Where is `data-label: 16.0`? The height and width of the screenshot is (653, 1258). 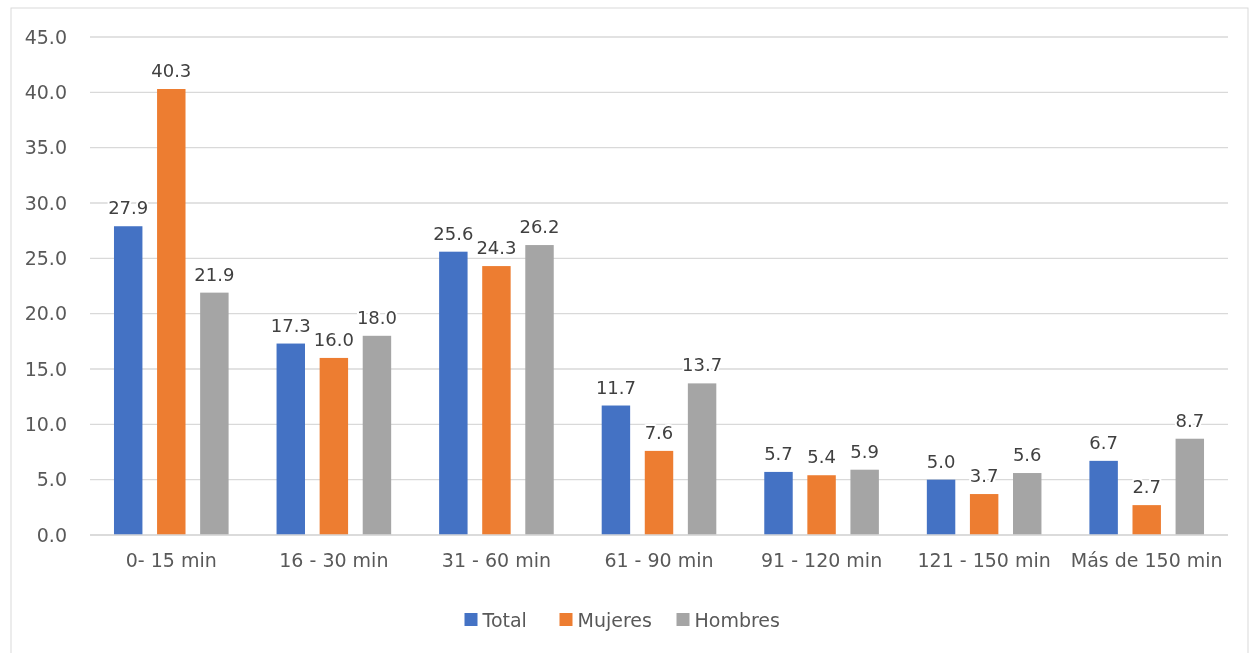
data-label: 16.0 is located at coordinates (333, 339).